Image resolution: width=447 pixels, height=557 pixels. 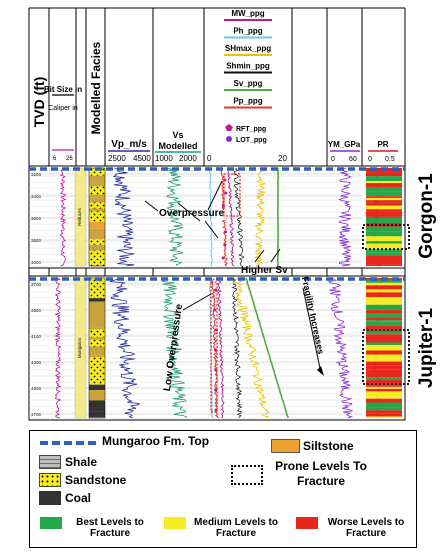 What do you see at coordinates (426, 347) in the screenshot?
I see `well-name-jupiter-1: Jupiter-1` at bounding box center [426, 347].